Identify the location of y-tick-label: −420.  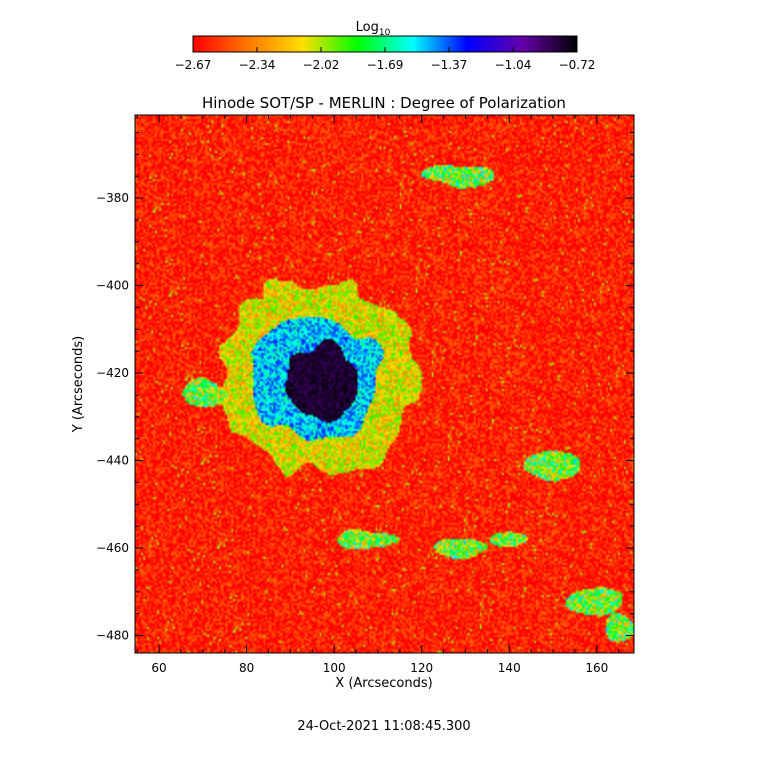
(112, 373).